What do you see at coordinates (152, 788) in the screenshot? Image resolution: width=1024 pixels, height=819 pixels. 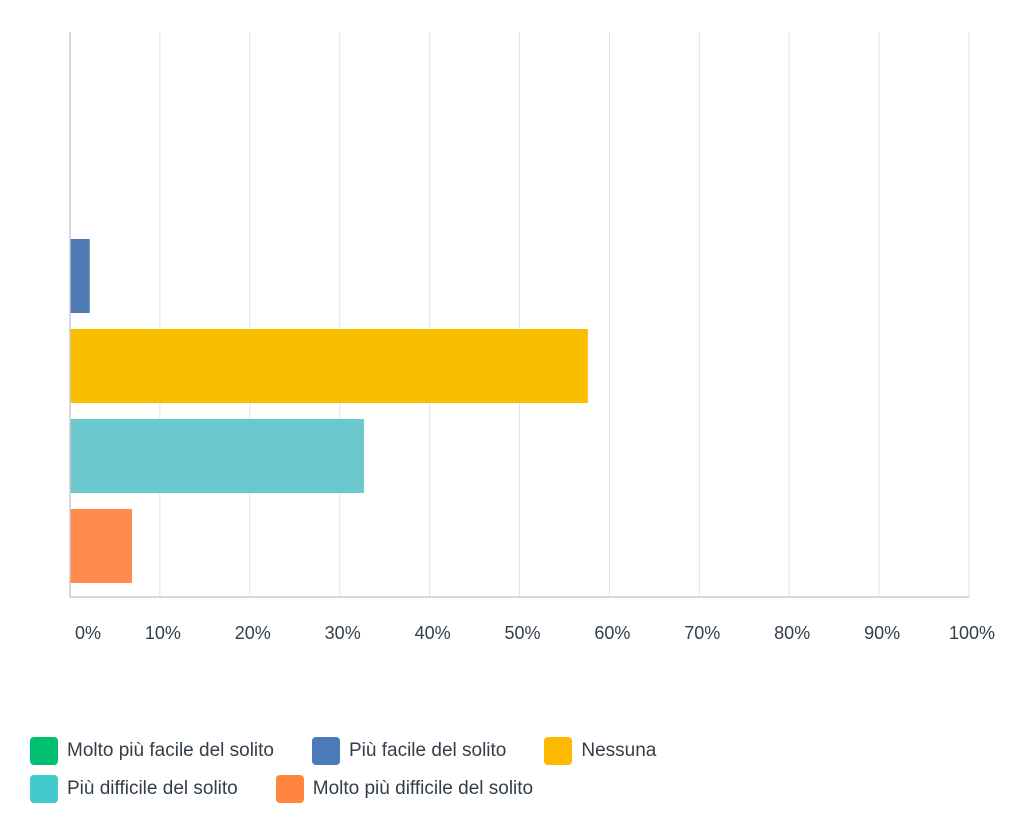 I see `legend-label: Più difficile del solito` at bounding box center [152, 788].